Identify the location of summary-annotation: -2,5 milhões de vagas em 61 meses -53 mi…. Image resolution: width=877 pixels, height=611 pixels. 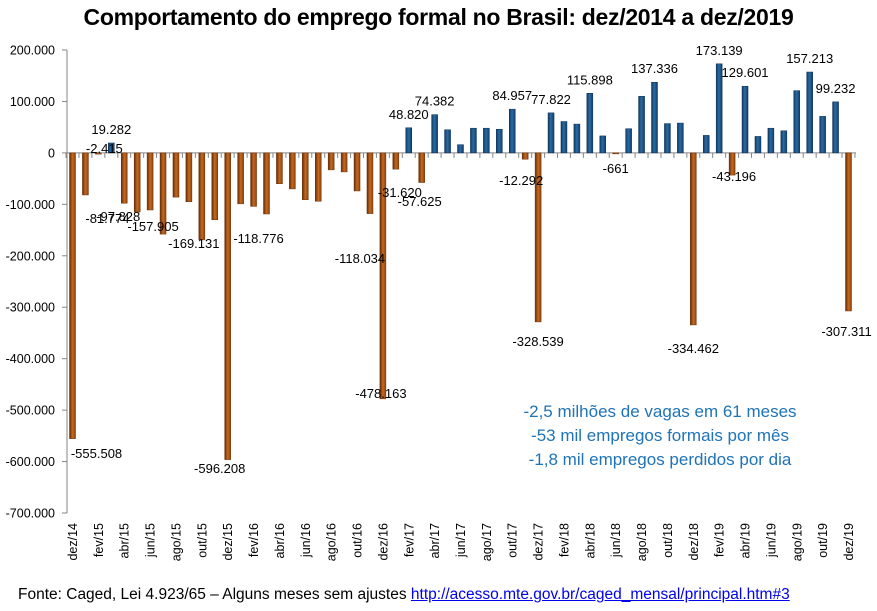
(660, 436).